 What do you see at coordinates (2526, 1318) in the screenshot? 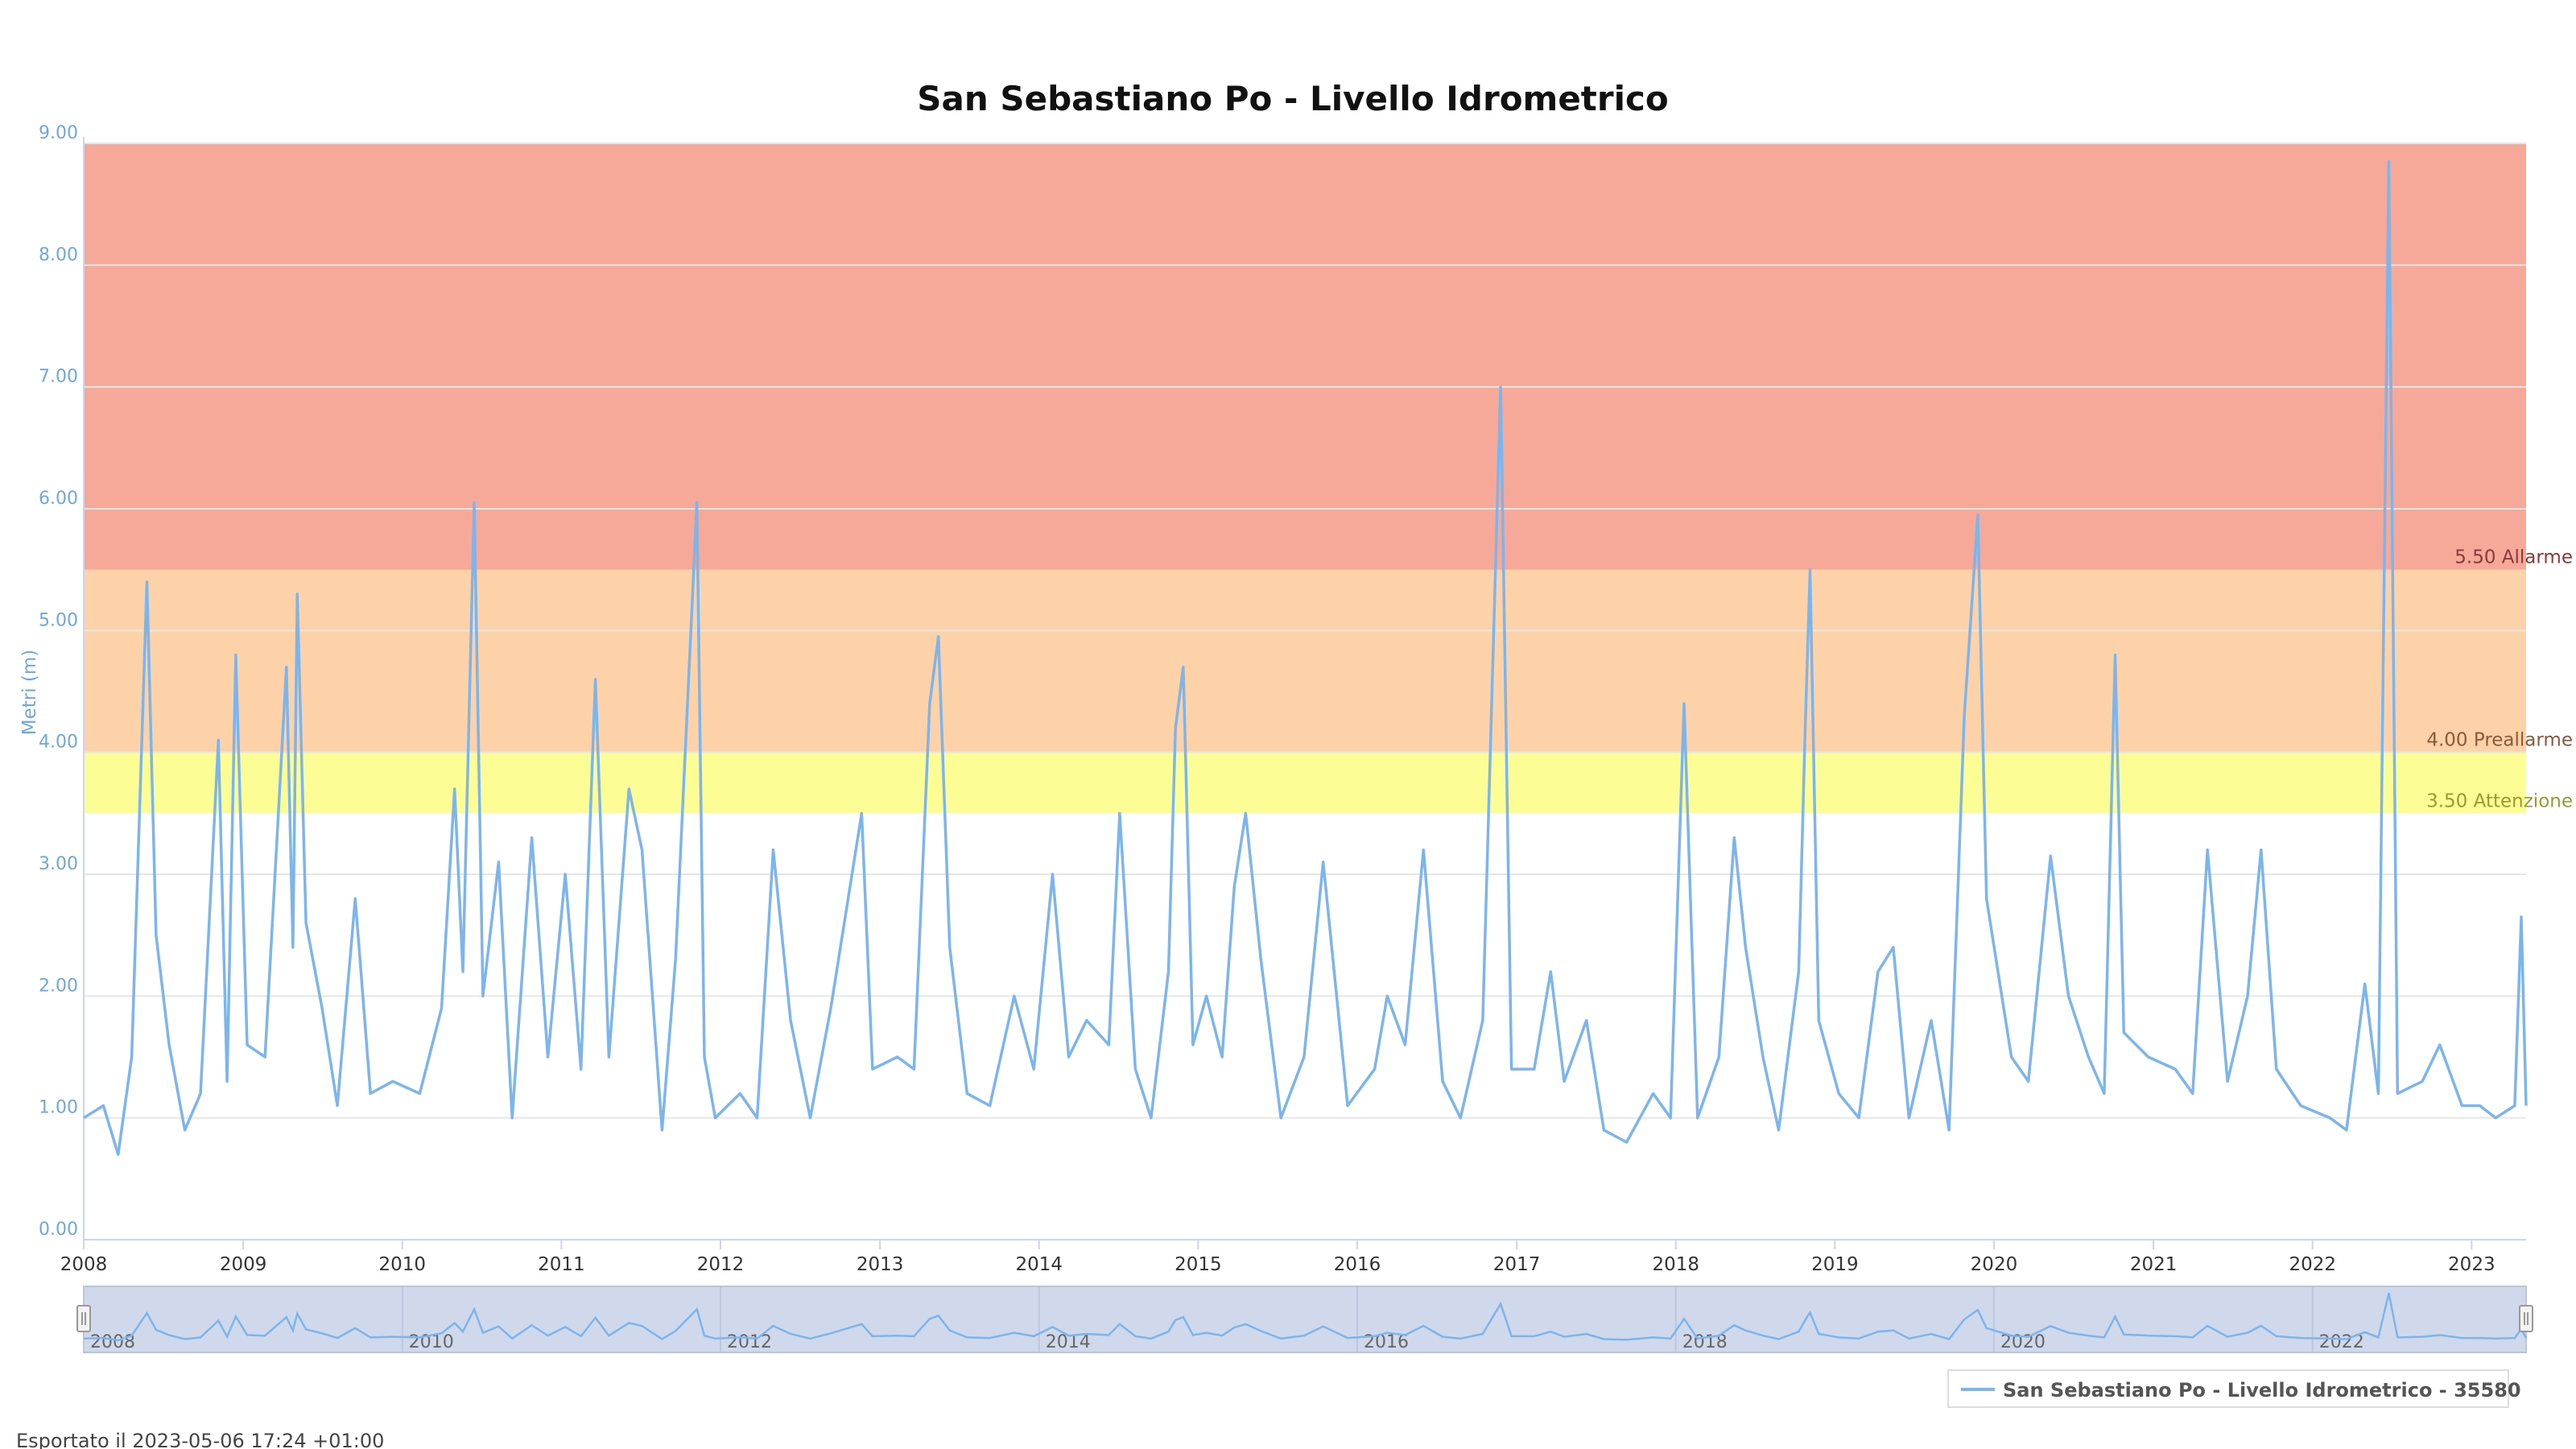
I see `navigator-handle-right` at bounding box center [2526, 1318].